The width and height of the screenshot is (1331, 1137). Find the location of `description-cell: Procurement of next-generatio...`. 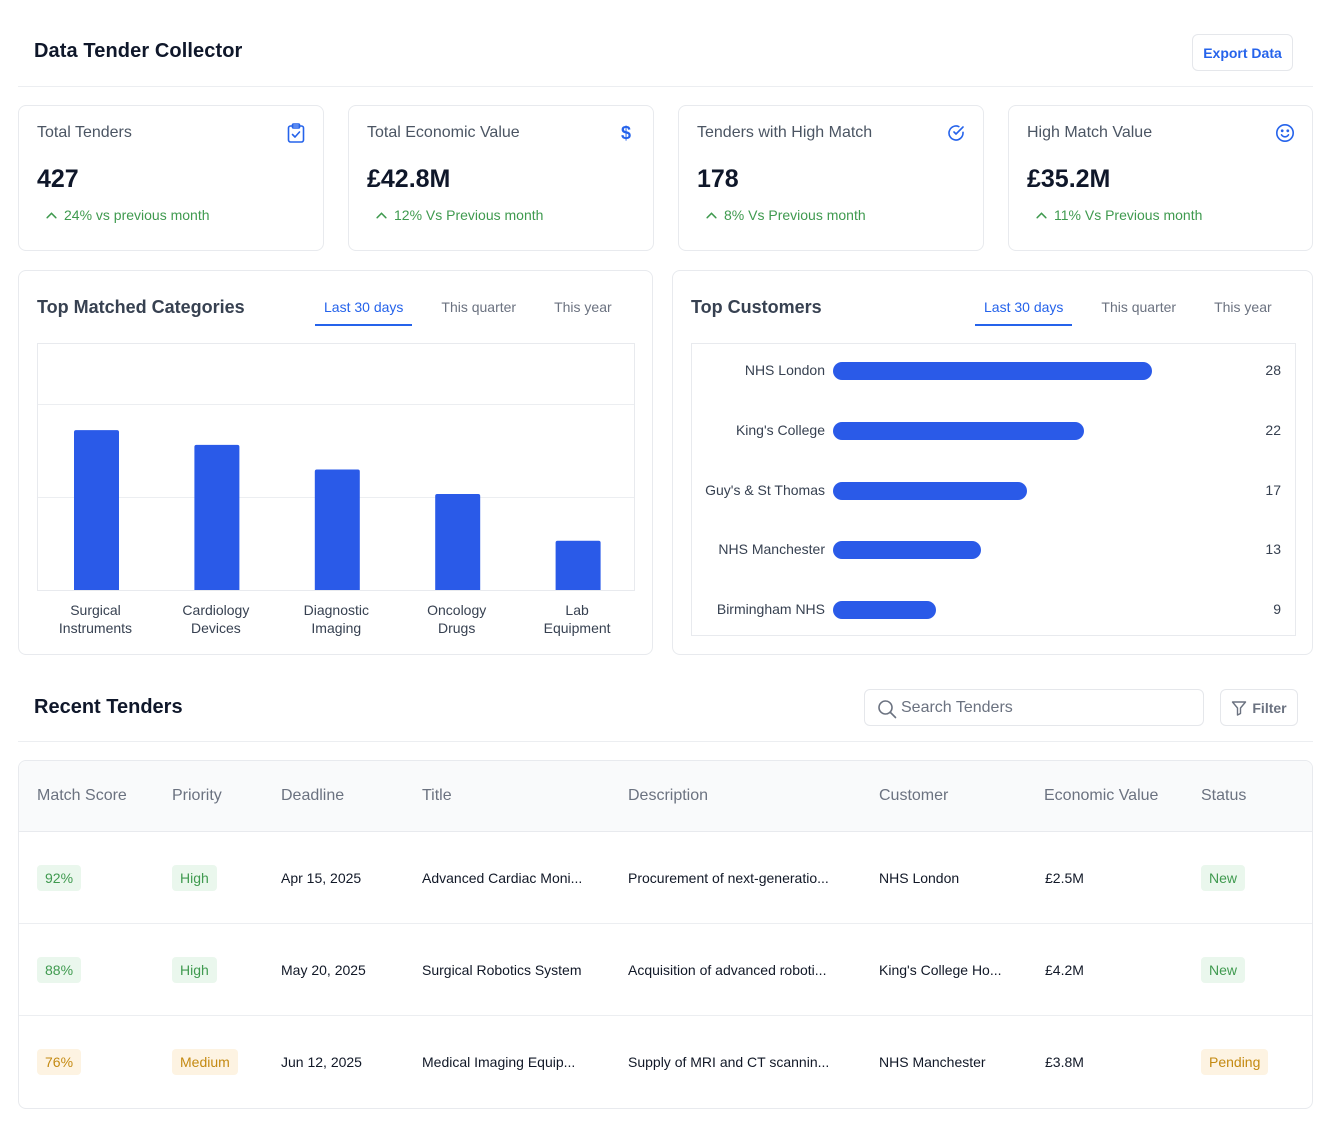

description-cell: Procurement of next-generatio... is located at coordinates (728, 878).